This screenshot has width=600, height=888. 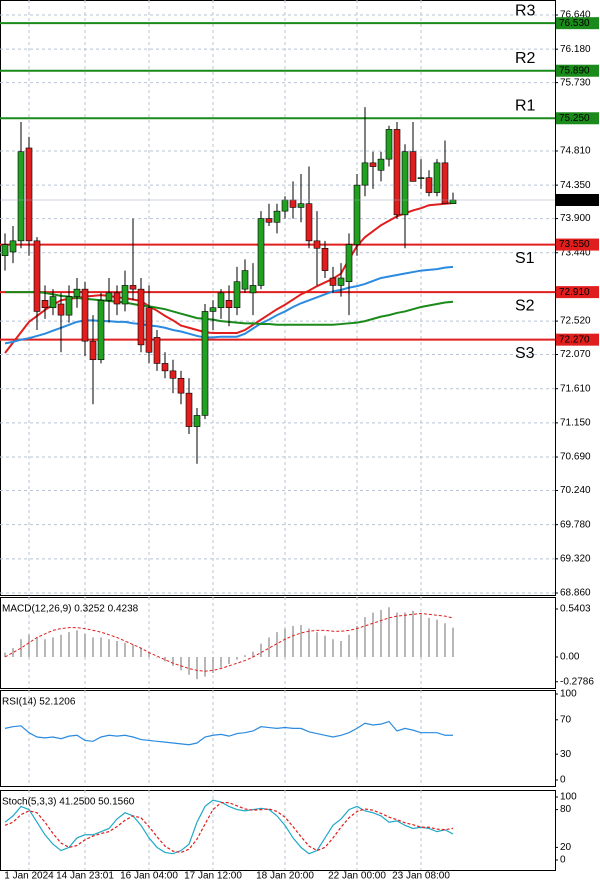 What do you see at coordinates (229, 827) in the screenshot?
I see `indicator-line` at bounding box center [229, 827].